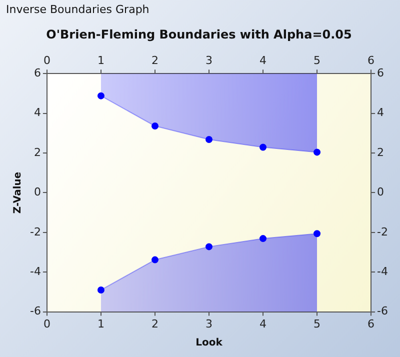 This screenshot has width=400, height=357. I want to click on y2-tick-label: 4, so click(380, 113).